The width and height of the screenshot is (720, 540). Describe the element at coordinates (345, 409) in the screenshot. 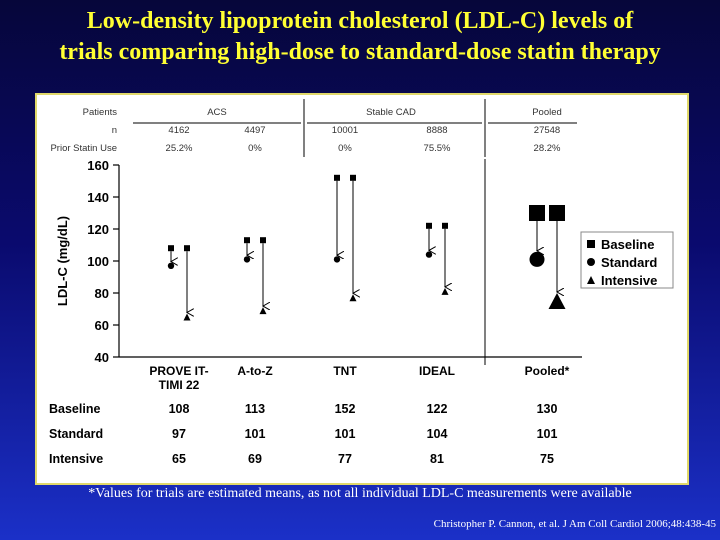

I see `table-value: 152` at that location.